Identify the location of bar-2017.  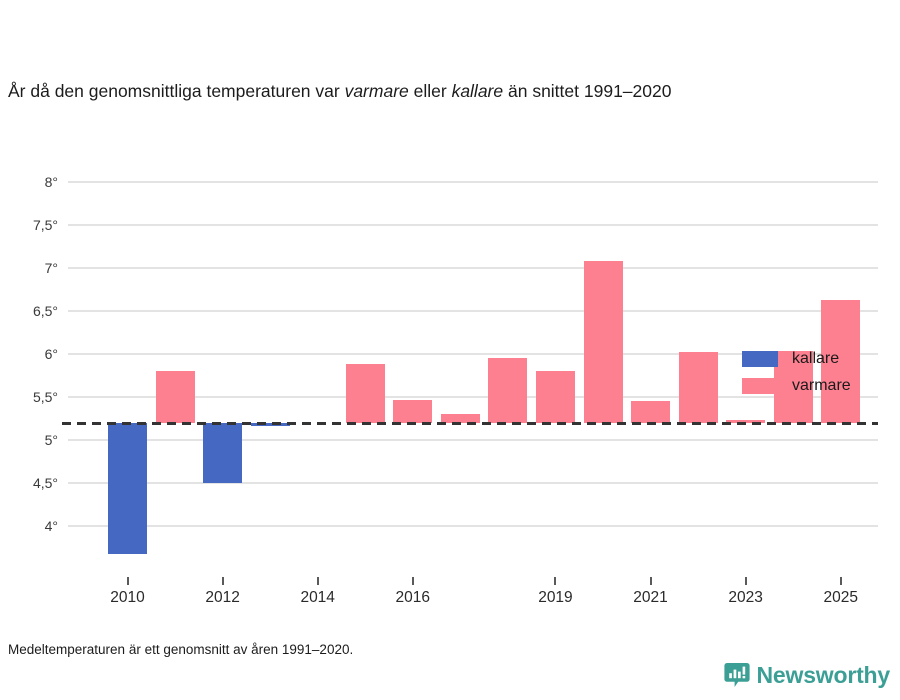
(460, 418).